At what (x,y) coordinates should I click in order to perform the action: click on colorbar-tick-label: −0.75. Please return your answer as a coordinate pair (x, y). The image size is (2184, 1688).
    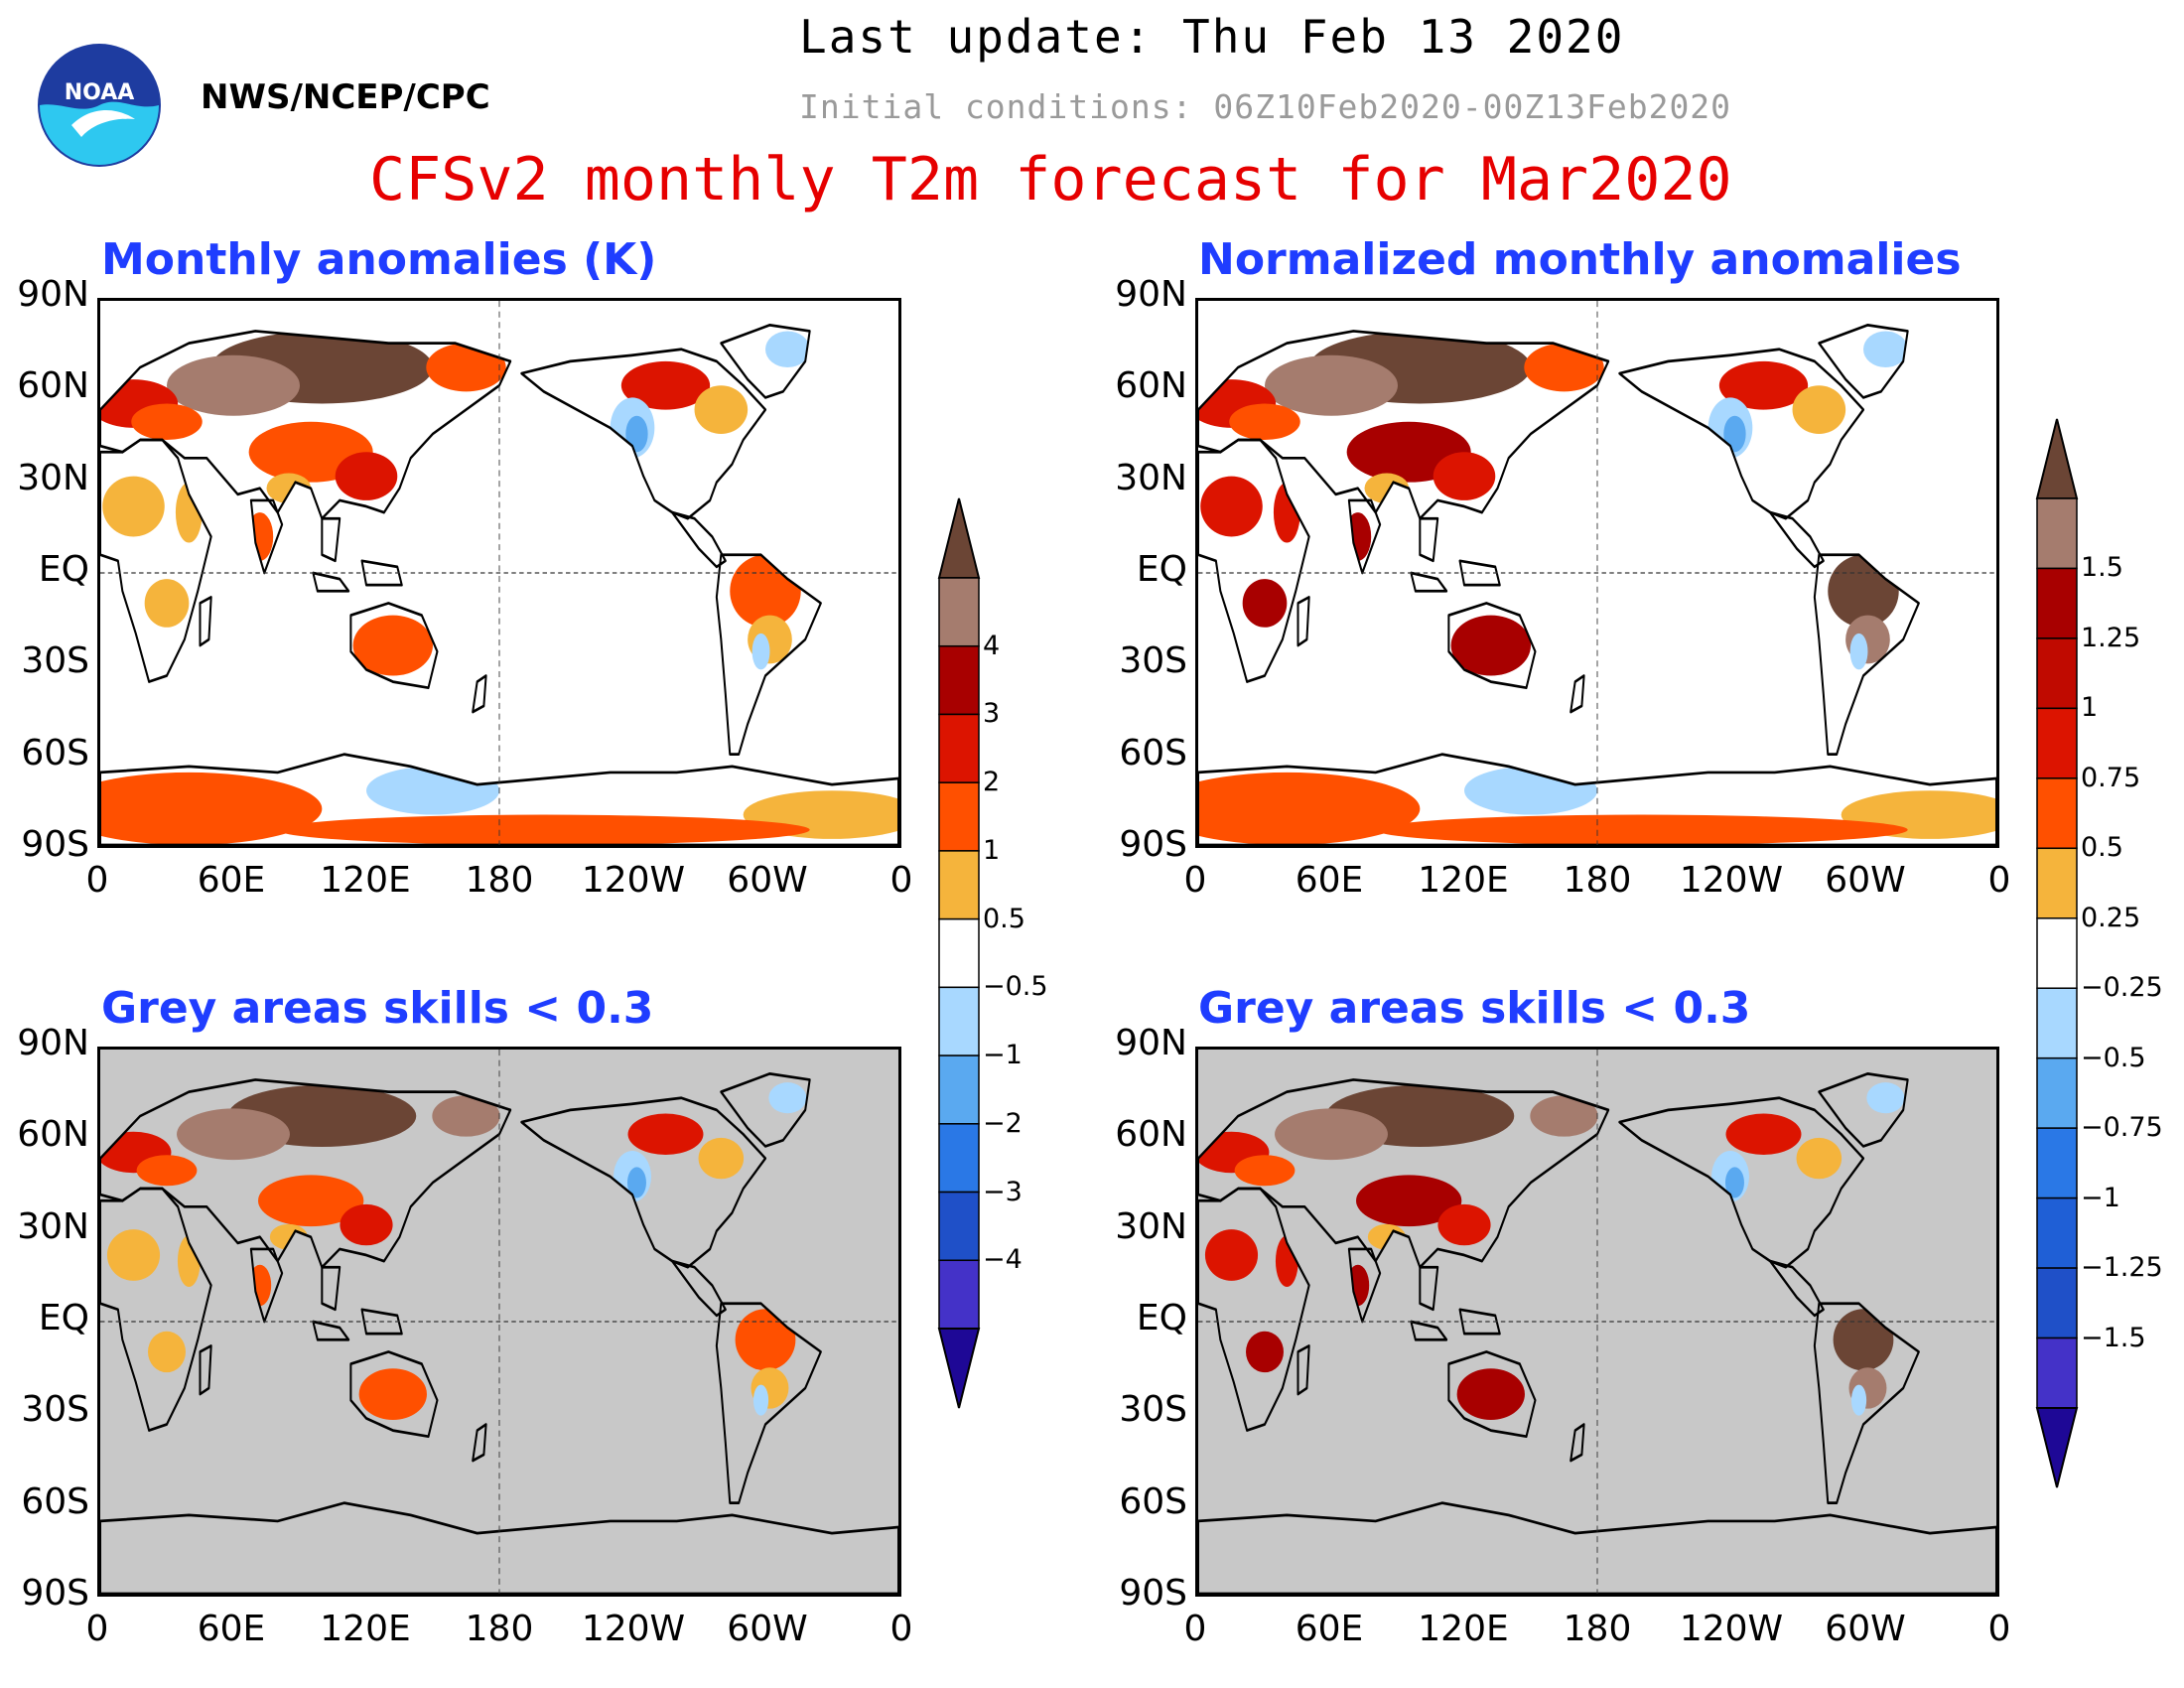
    Looking at the image, I should click on (2122, 1128).